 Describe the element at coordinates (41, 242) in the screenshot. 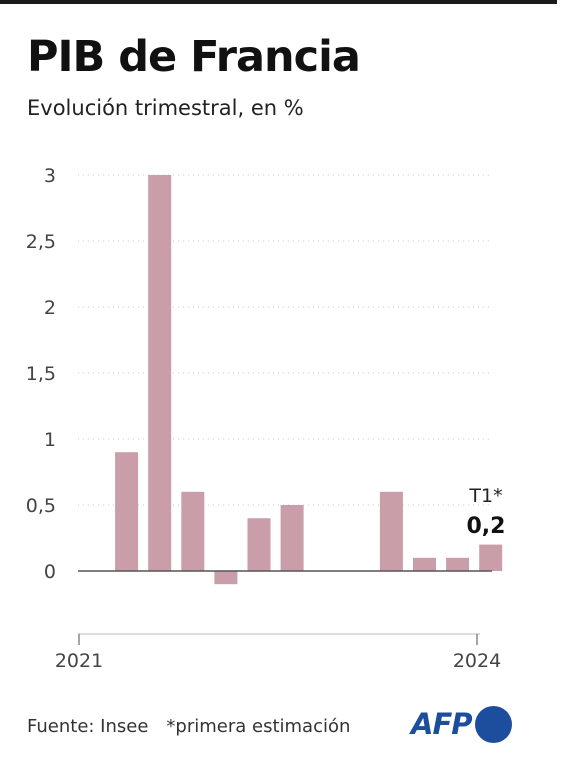

I see `y-tick-label: 2,5` at that location.